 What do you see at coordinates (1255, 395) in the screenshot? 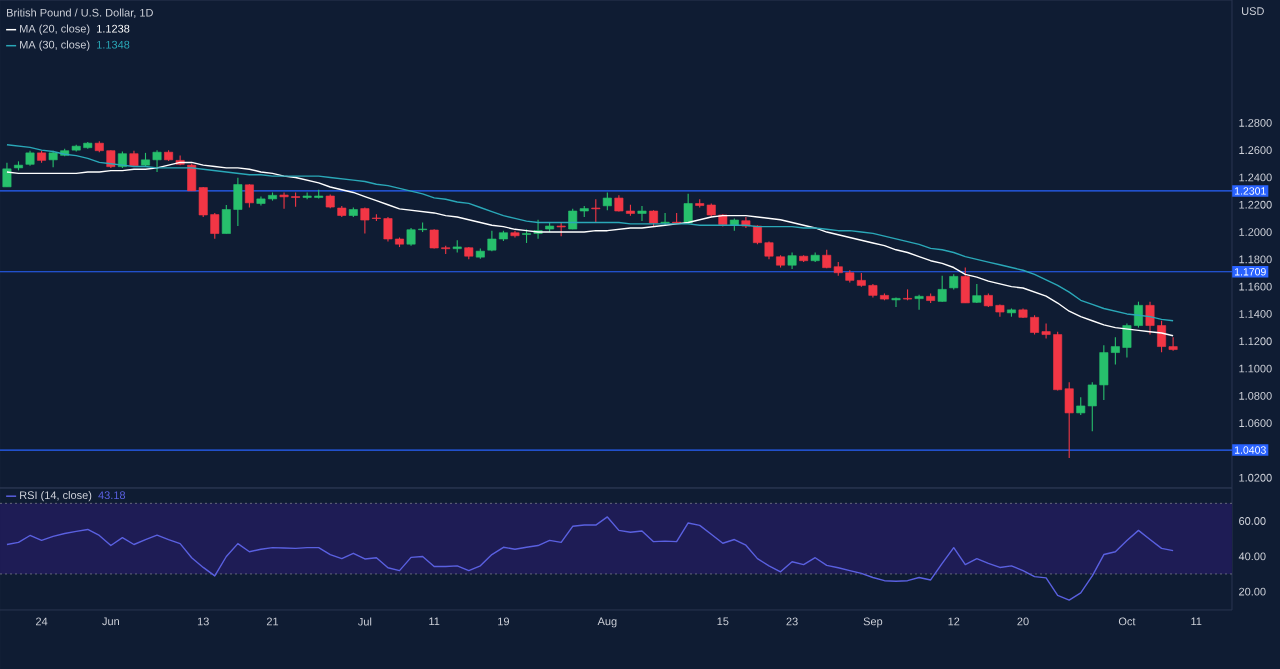
I see `y-tick-label: 1.0800` at bounding box center [1255, 395].